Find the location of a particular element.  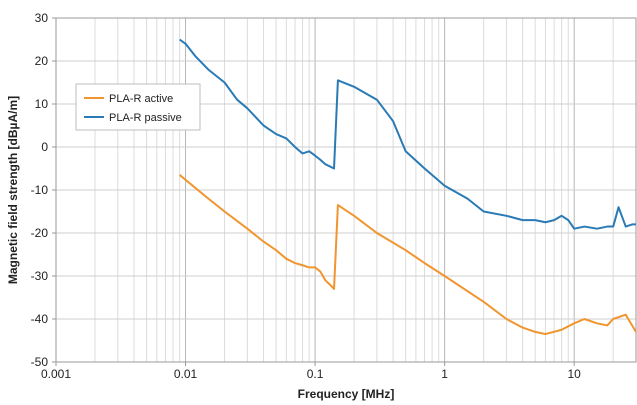

y-axis: -50 -40 -30 -20 -10 0 10 20 30 is located at coordinates (43, 190).